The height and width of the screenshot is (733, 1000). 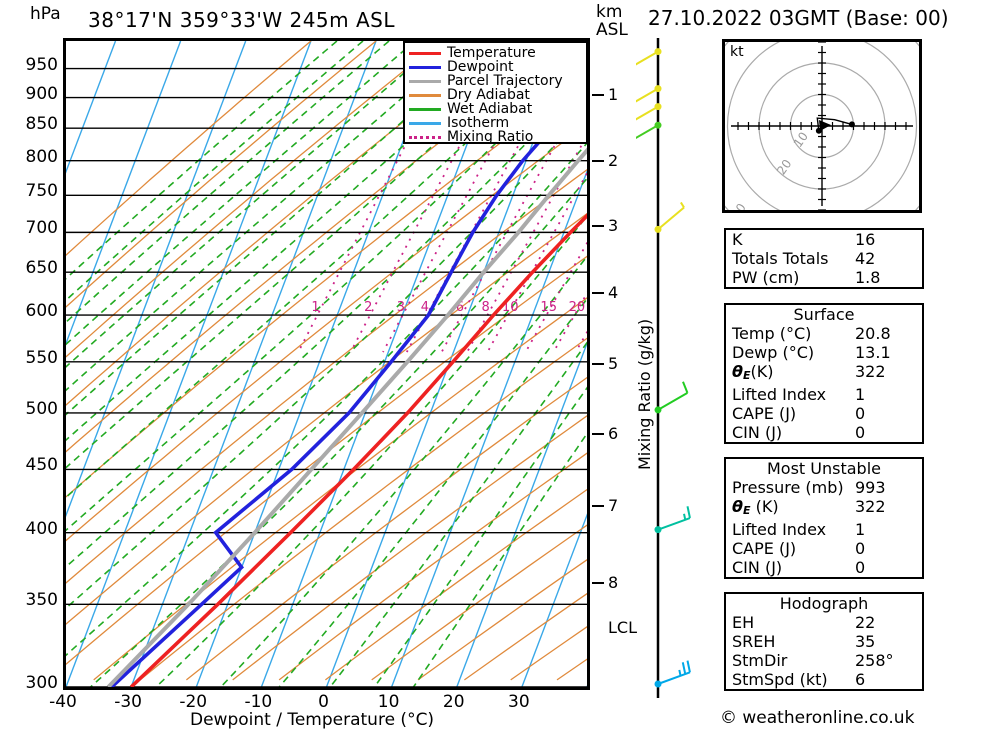 I want to click on datetime-label: 27.10.2022 03GMT (Base: 00), so click(x=798, y=18).